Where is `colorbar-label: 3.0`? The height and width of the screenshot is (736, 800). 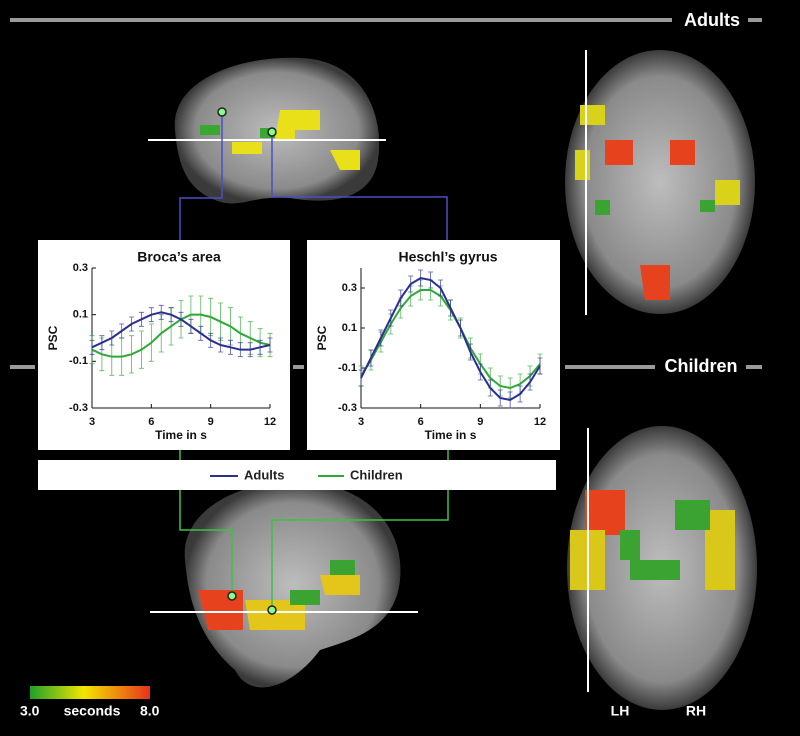
colorbar-label: 3.0 is located at coordinates (30, 711).